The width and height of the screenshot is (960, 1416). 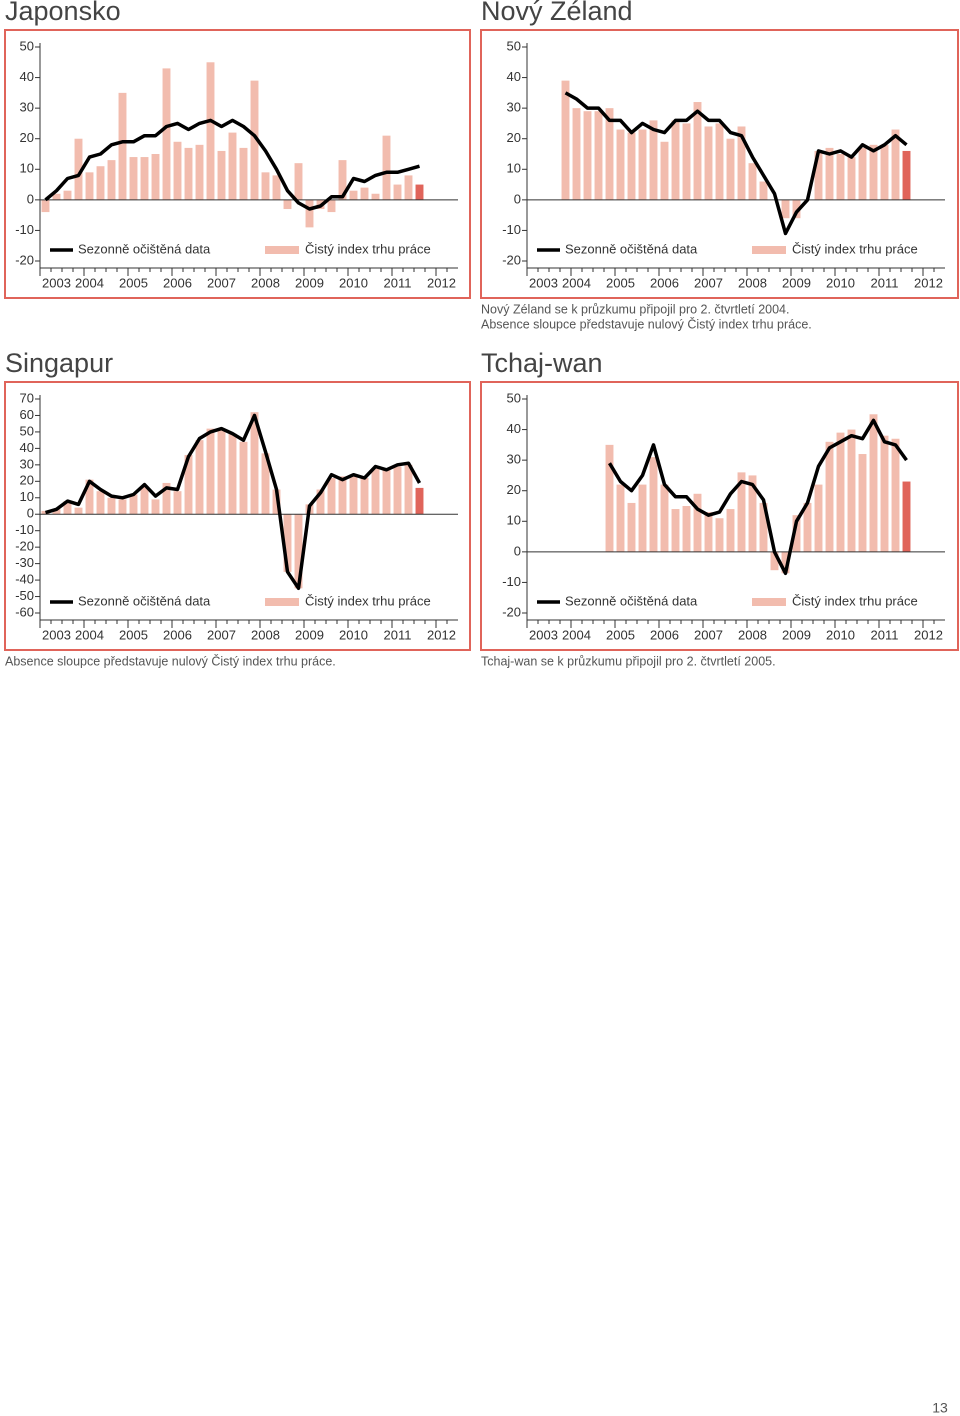 I want to click on page-number: 13, so click(x=940, y=1408).